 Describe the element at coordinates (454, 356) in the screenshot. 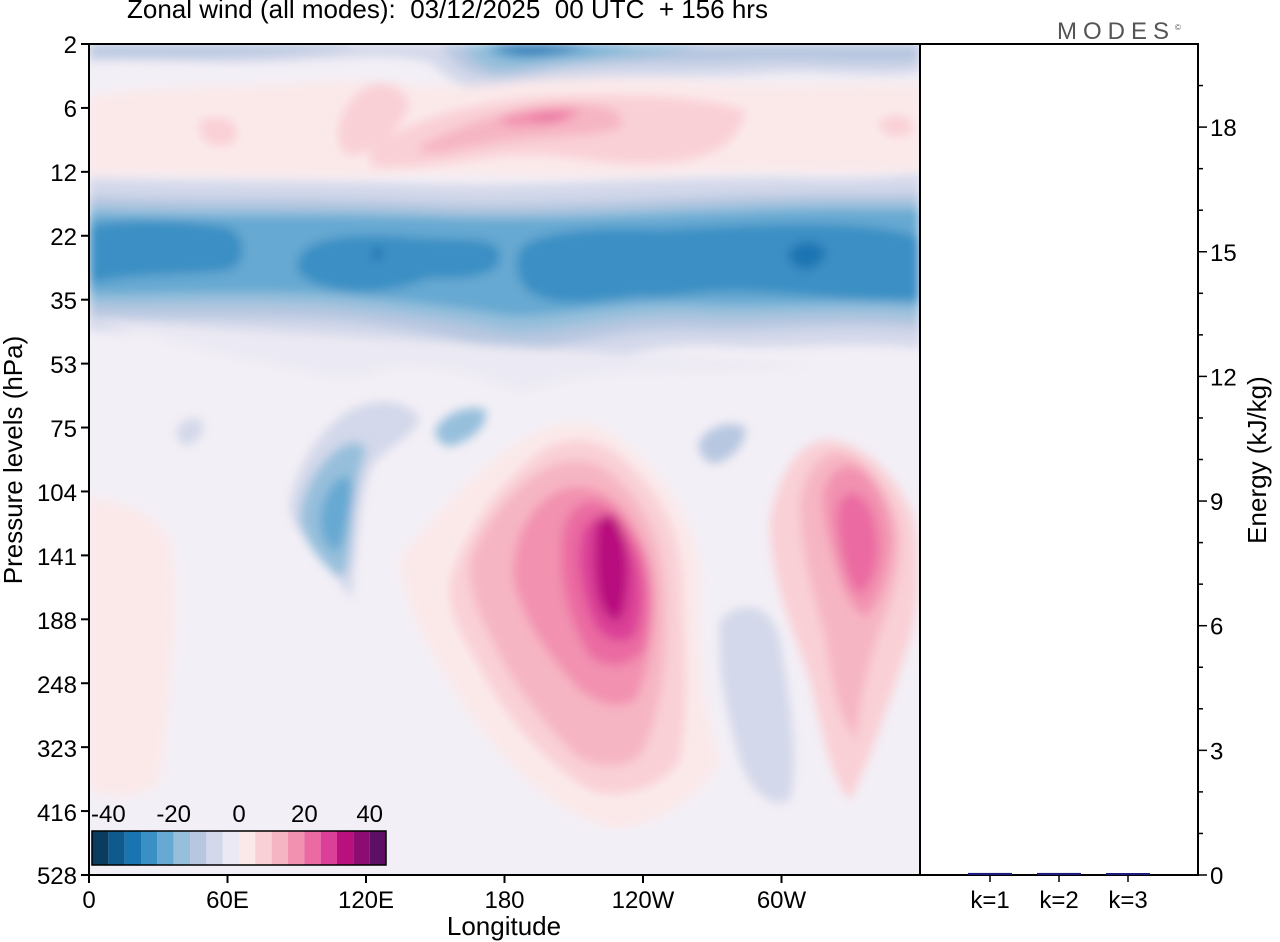

I see `contour-lower-easterly-shelf` at that location.